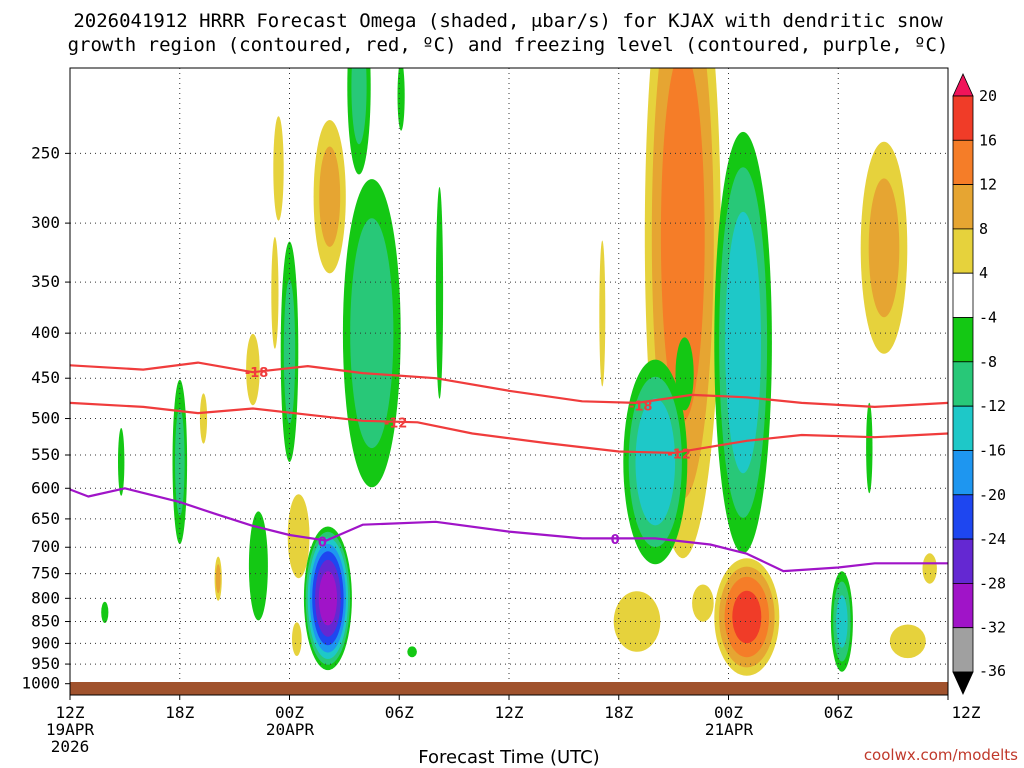 The width and height of the screenshot is (1024, 768). What do you see at coordinates (992, 406) in the screenshot?
I see `colorbar-label: -12` at bounding box center [992, 406].